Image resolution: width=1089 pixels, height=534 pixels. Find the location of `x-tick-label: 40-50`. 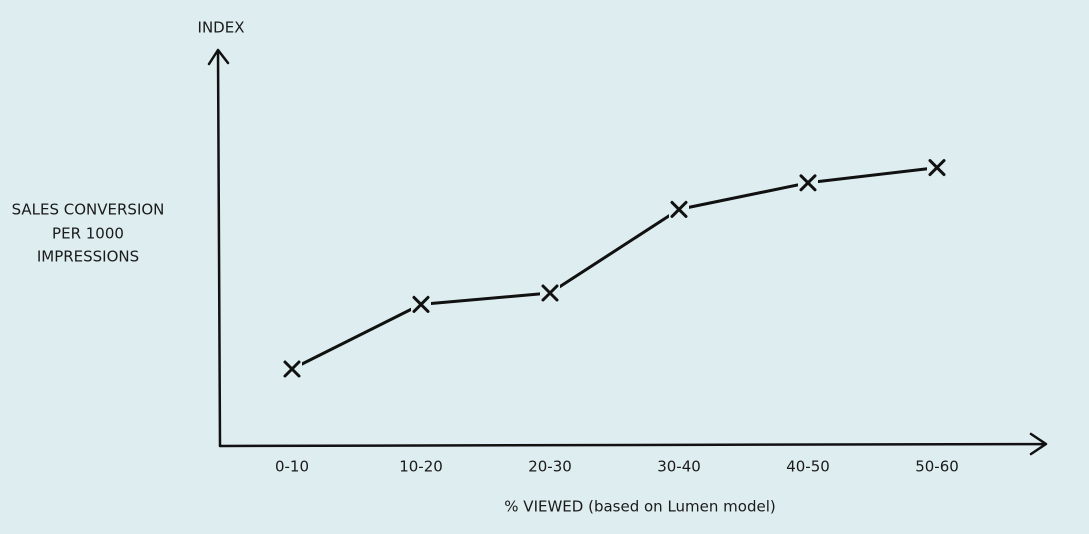

x-tick-label: 40-50 is located at coordinates (808, 467).